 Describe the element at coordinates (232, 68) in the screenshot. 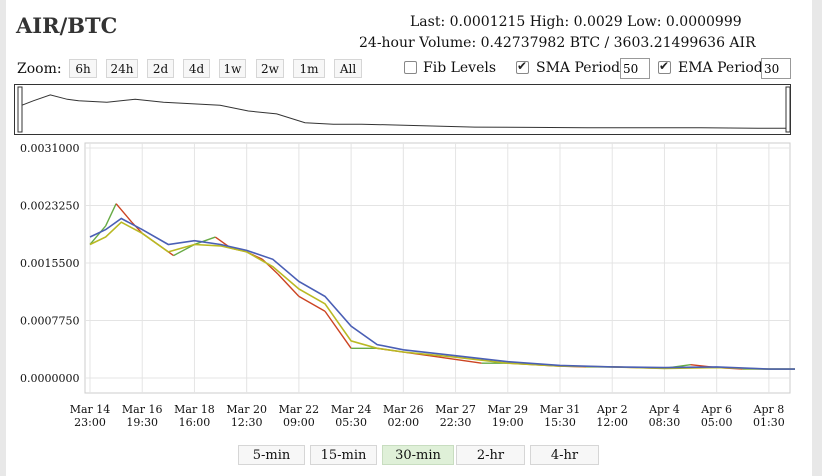

I see `zoom-1w-button: 1w` at that location.